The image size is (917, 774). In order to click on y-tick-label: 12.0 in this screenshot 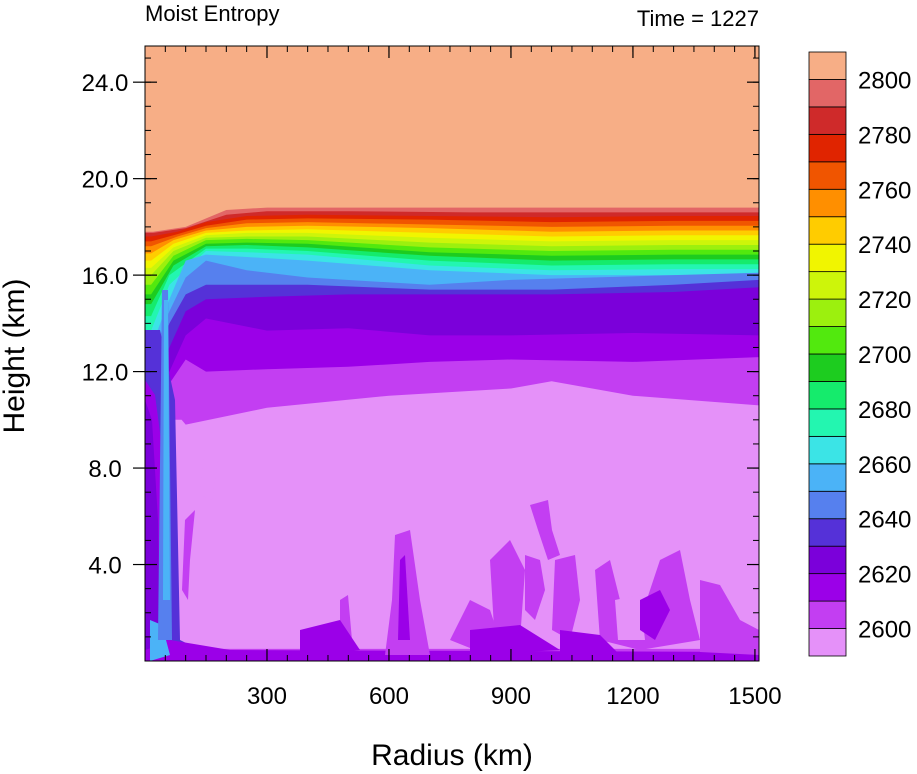, I will do `click(105, 373)`.